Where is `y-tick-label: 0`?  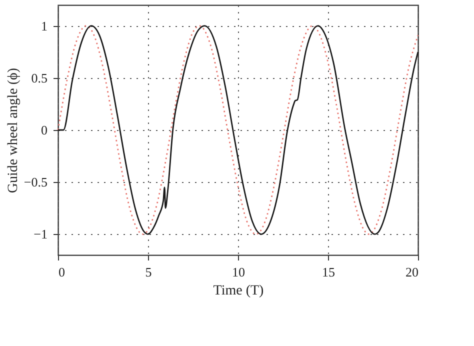 y-tick-label: 0 is located at coordinates (44, 130).